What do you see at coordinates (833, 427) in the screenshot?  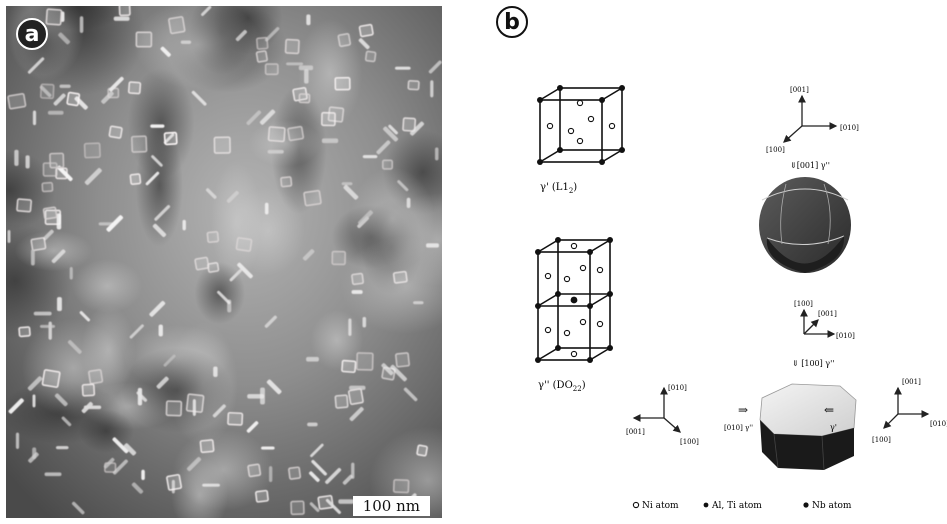 I see `label-gamma-prime: γ'` at bounding box center [833, 427].